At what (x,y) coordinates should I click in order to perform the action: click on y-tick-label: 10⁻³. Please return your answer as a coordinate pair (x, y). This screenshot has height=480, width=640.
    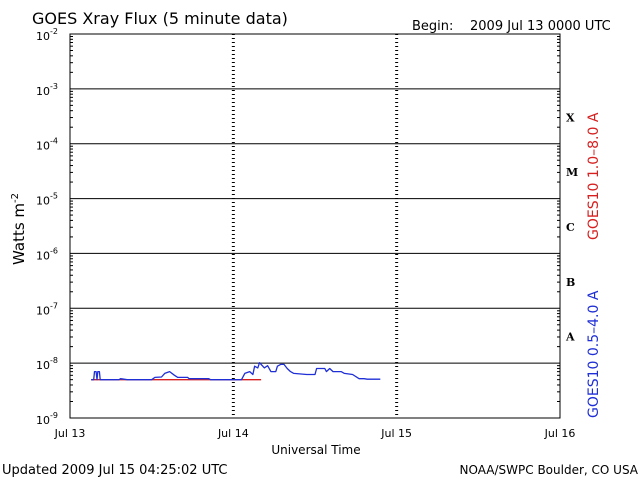
    Looking at the image, I should click on (47, 90).